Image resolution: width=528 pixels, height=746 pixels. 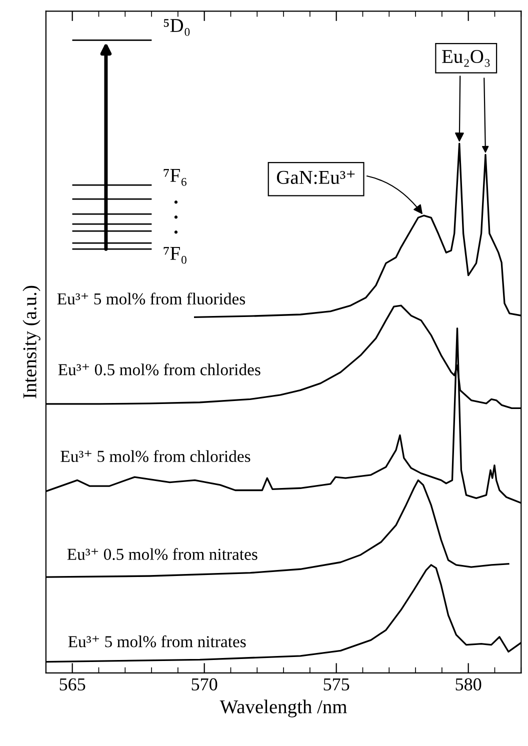 What do you see at coordinates (315, 177) in the screenshot?
I see `annotation: GaN:Eu³⁺` at bounding box center [315, 177].